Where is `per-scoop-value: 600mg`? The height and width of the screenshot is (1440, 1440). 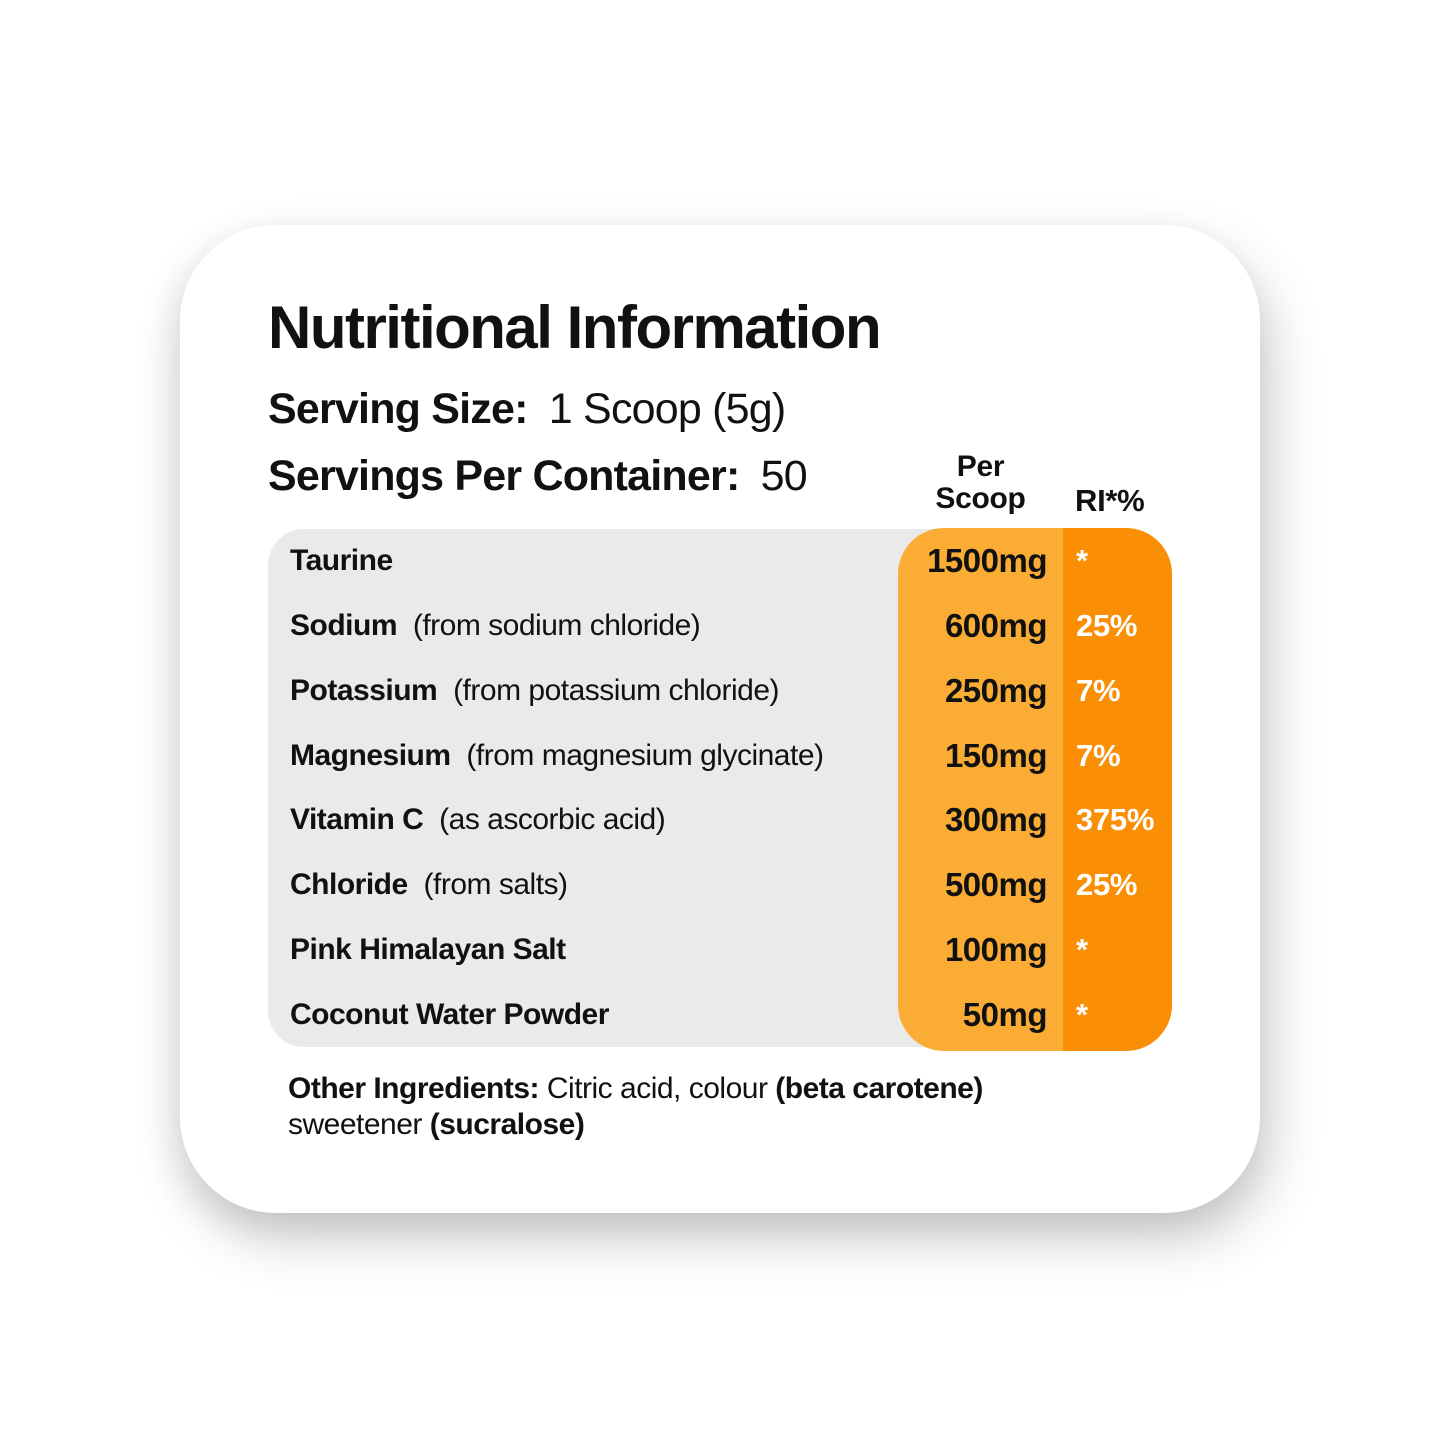
per-scoop-value: 600mg is located at coordinates (996, 626).